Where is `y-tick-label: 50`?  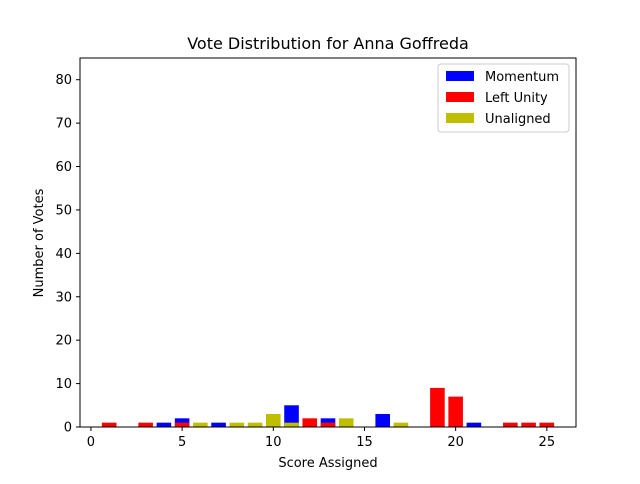 y-tick-label: 50 is located at coordinates (63, 210).